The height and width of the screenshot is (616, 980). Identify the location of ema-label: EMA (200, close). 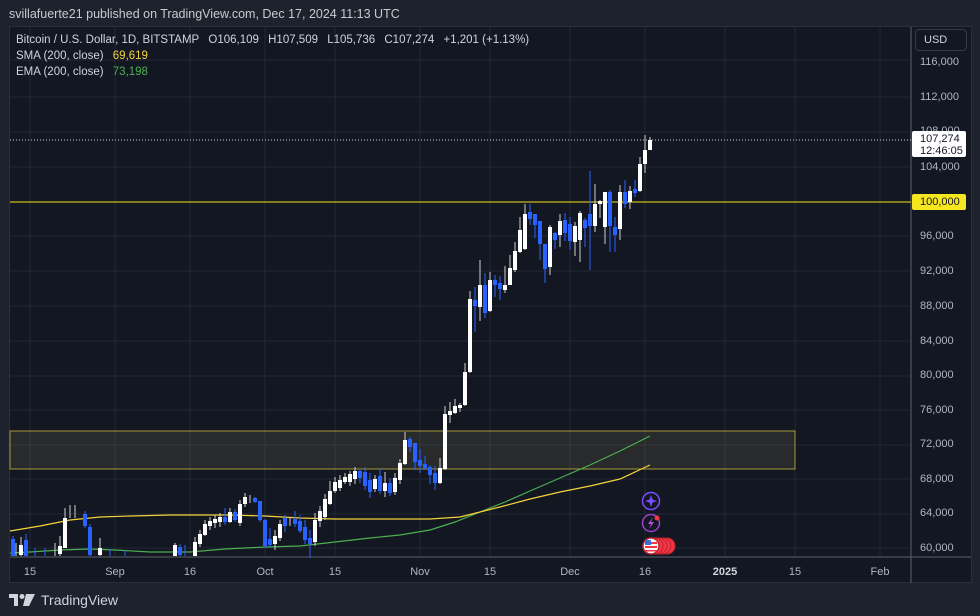
(60, 72).